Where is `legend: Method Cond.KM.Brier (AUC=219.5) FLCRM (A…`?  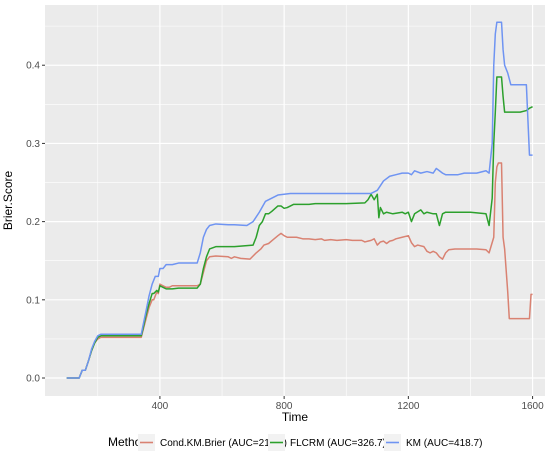 legend: Method Cond.KM.Brier (AUC=219.5) FLCRM (A… is located at coordinates (295, 442).